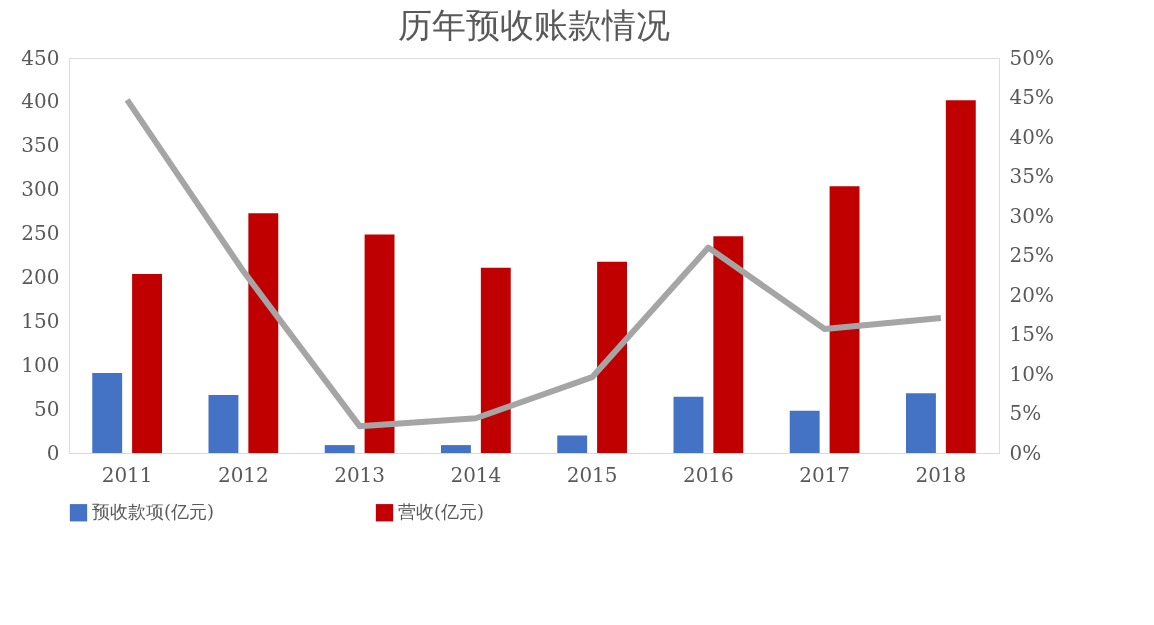 The height and width of the screenshot is (625, 1154). What do you see at coordinates (534, 25) in the screenshot?
I see `chart-title: 历年预收账款情况` at bounding box center [534, 25].